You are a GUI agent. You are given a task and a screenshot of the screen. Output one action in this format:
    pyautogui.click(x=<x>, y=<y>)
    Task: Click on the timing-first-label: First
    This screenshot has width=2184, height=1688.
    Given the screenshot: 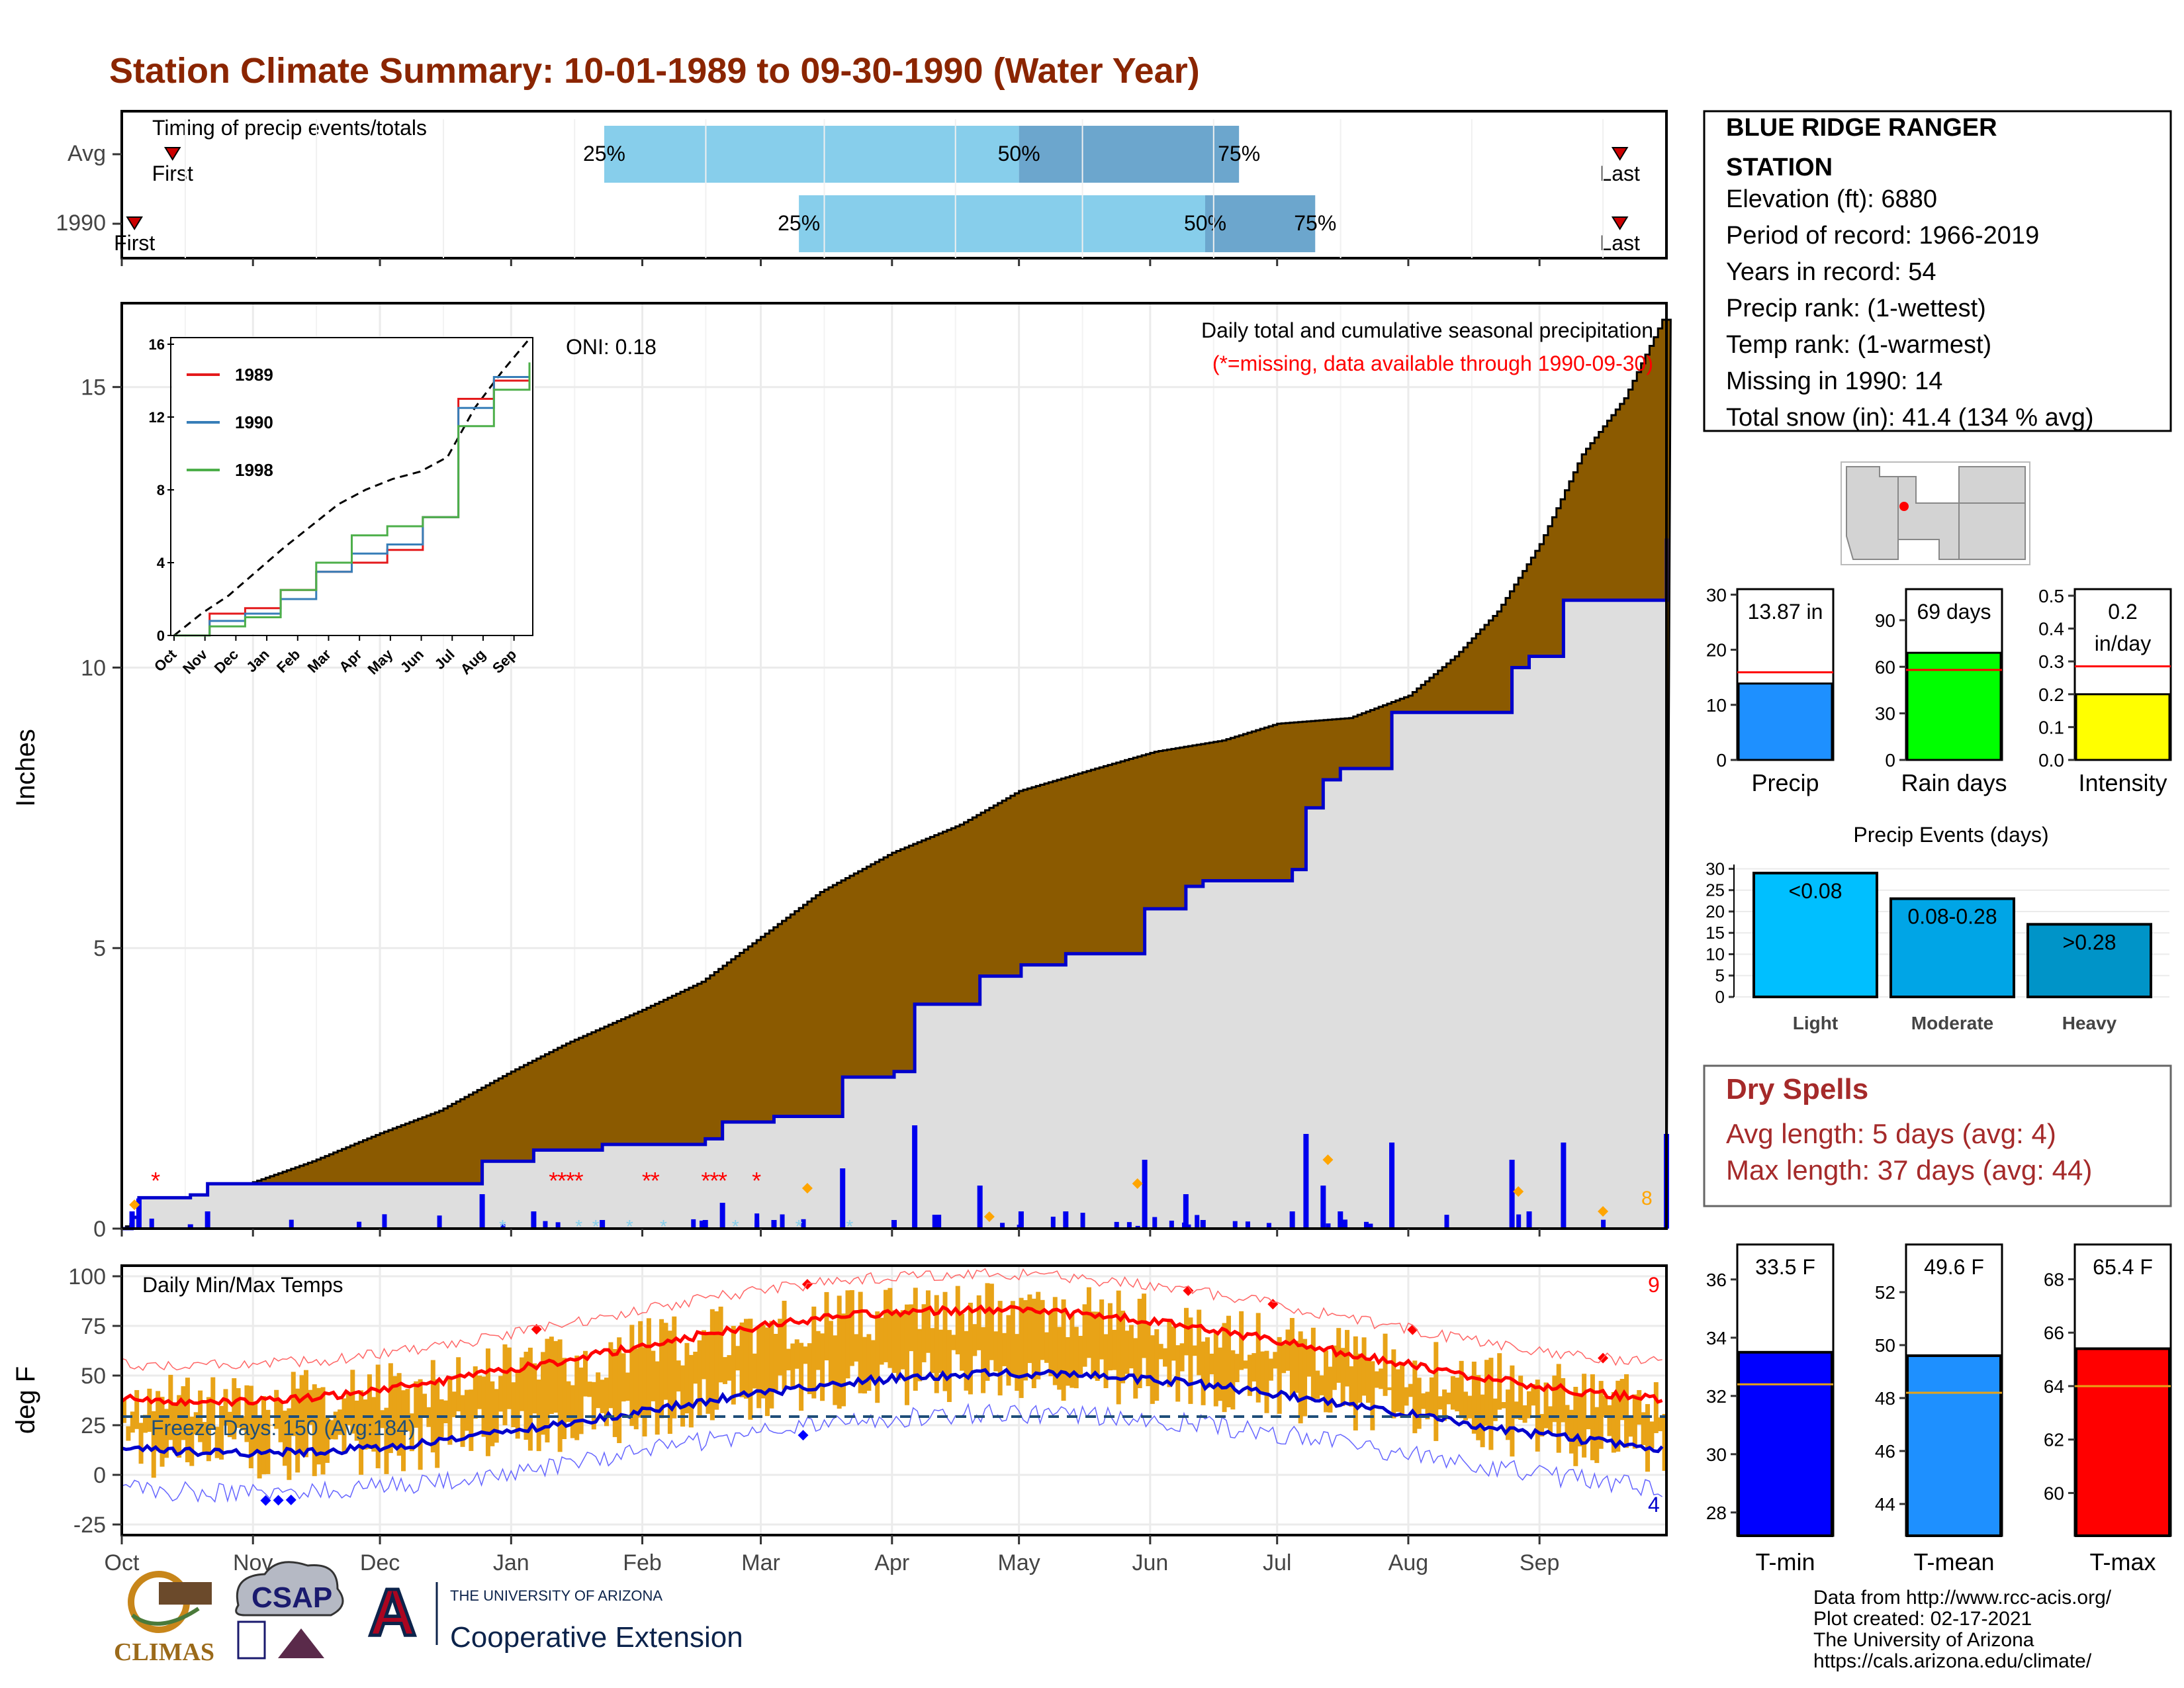 What is the action you would take?
    pyautogui.click(x=134, y=243)
    